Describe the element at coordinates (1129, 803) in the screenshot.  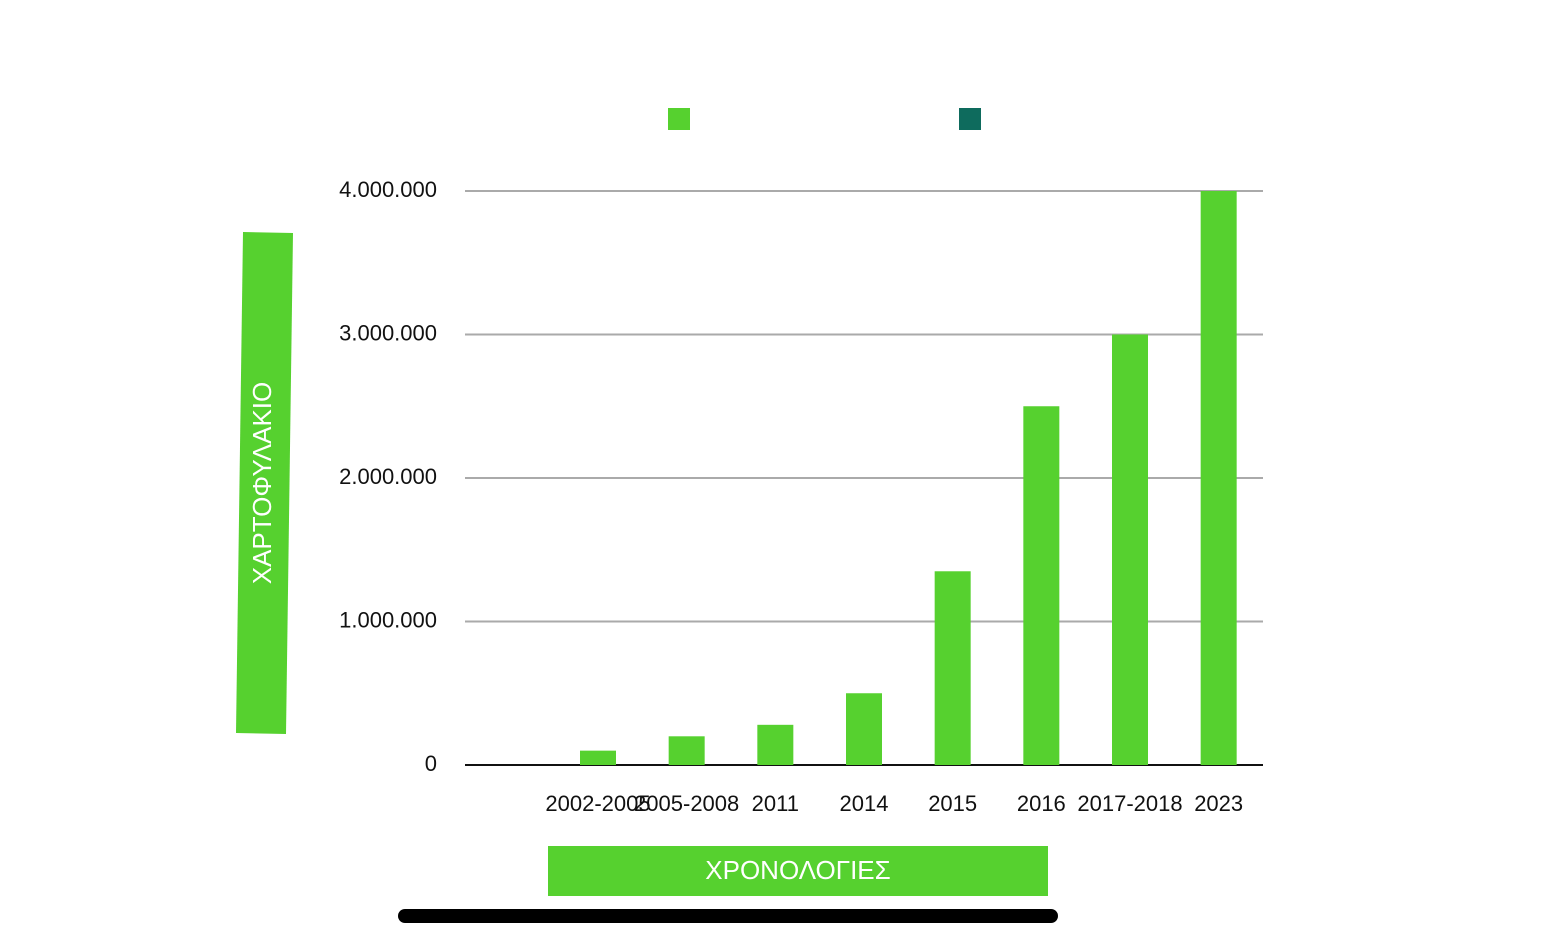
I see `x-tick-label: 2017-2018` at that location.